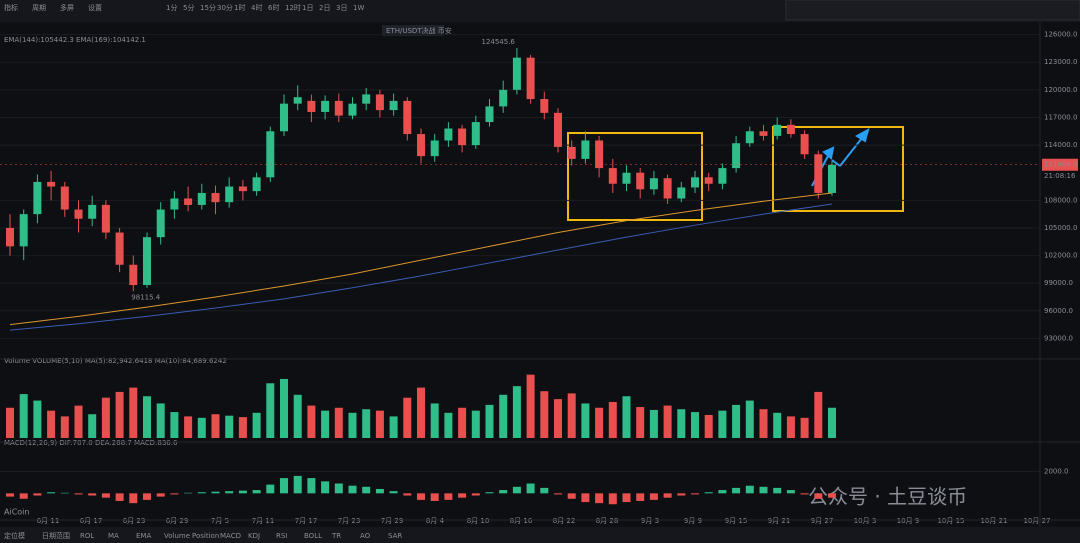 The height and width of the screenshot is (543, 1080). What do you see at coordinates (865, 521) in the screenshot?
I see `x-tick-label: 10月 3` at bounding box center [865, 521].